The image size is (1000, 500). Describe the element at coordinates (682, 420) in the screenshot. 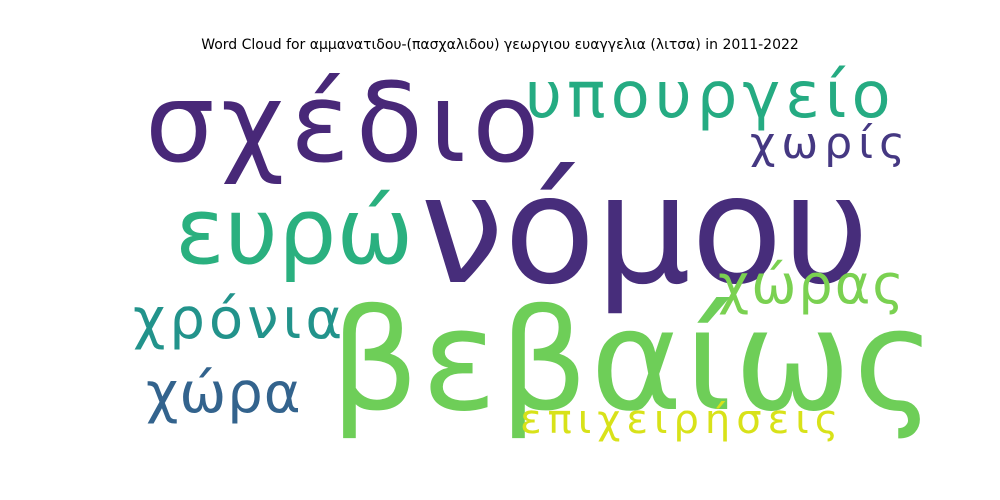

I see `word-9: επιχειρήσεις` at that location.